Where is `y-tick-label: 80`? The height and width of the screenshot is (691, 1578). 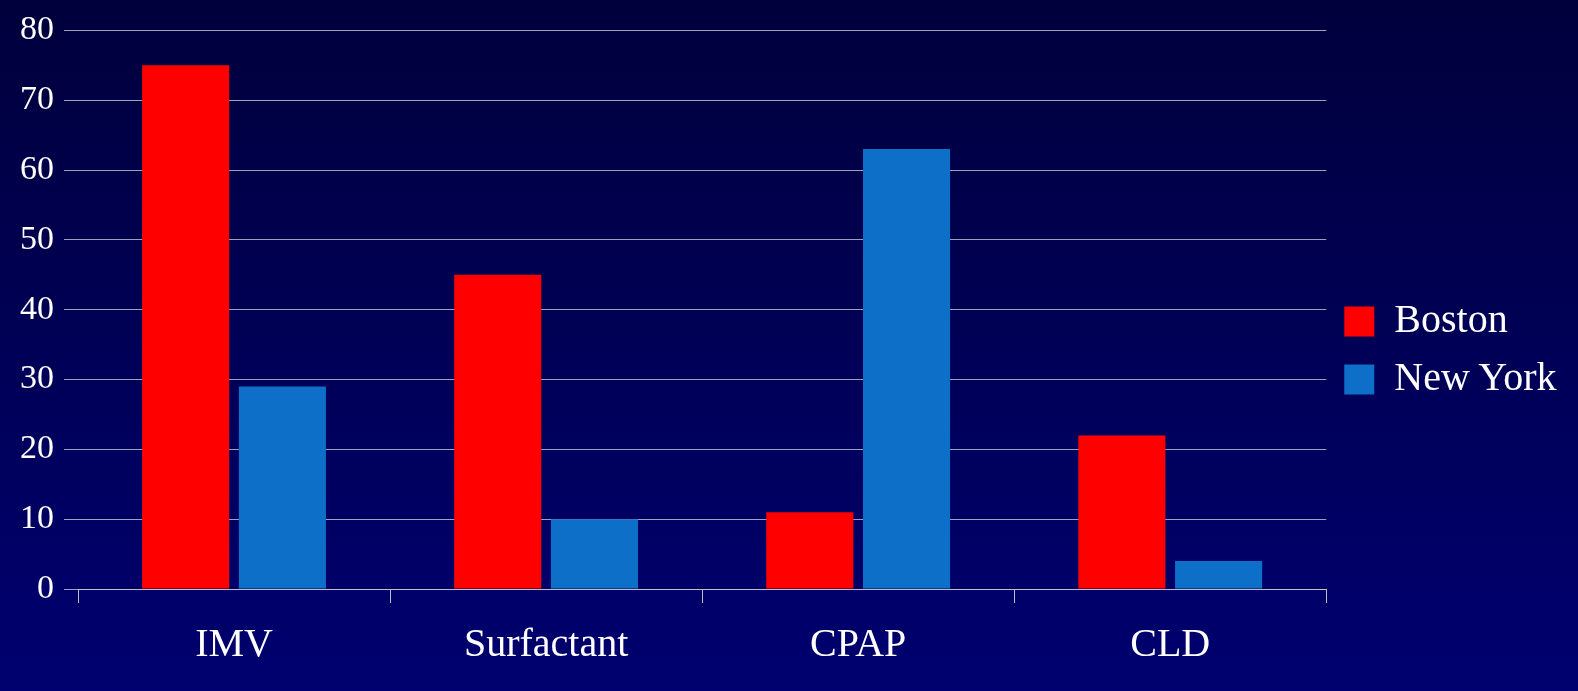 y-tick-label: 80 is located at coordinates (37, 28).